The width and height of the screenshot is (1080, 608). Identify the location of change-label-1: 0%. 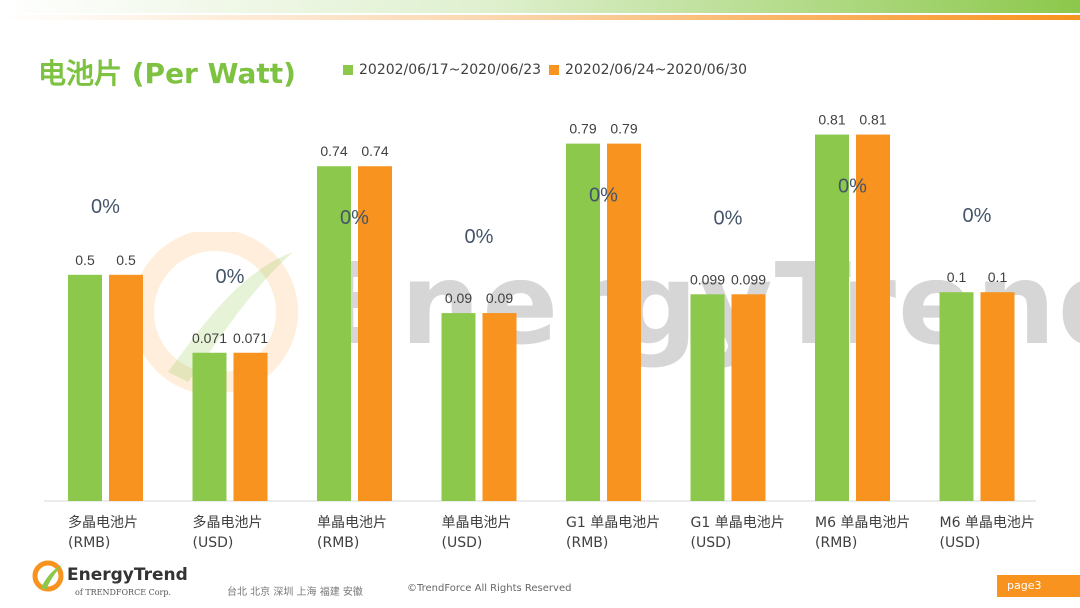
(230, 277).